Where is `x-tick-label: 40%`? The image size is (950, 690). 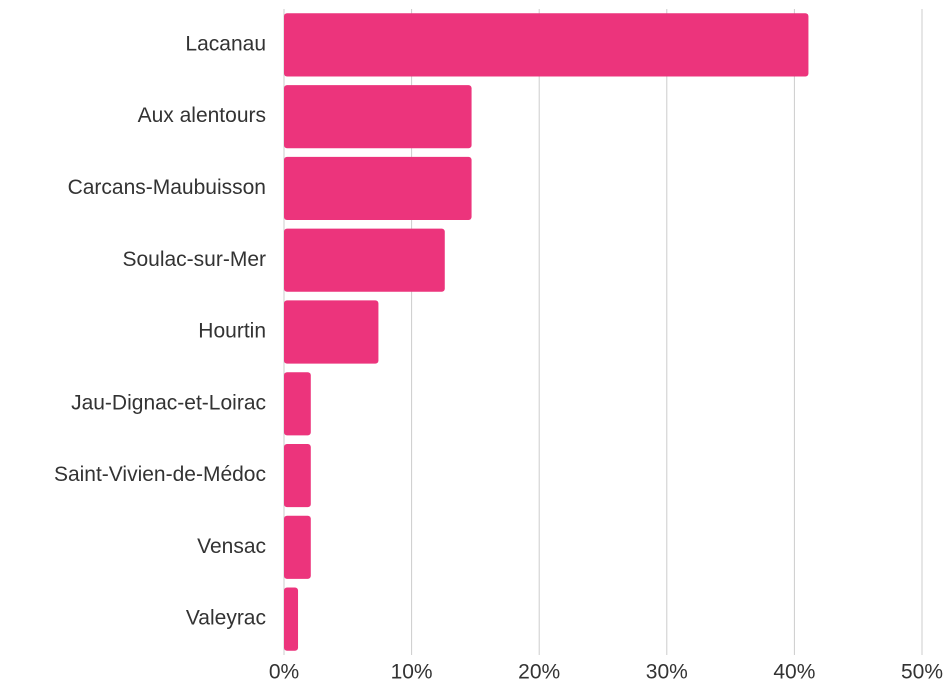 x-tick-label: 40% is located at coordinates (794, 672).